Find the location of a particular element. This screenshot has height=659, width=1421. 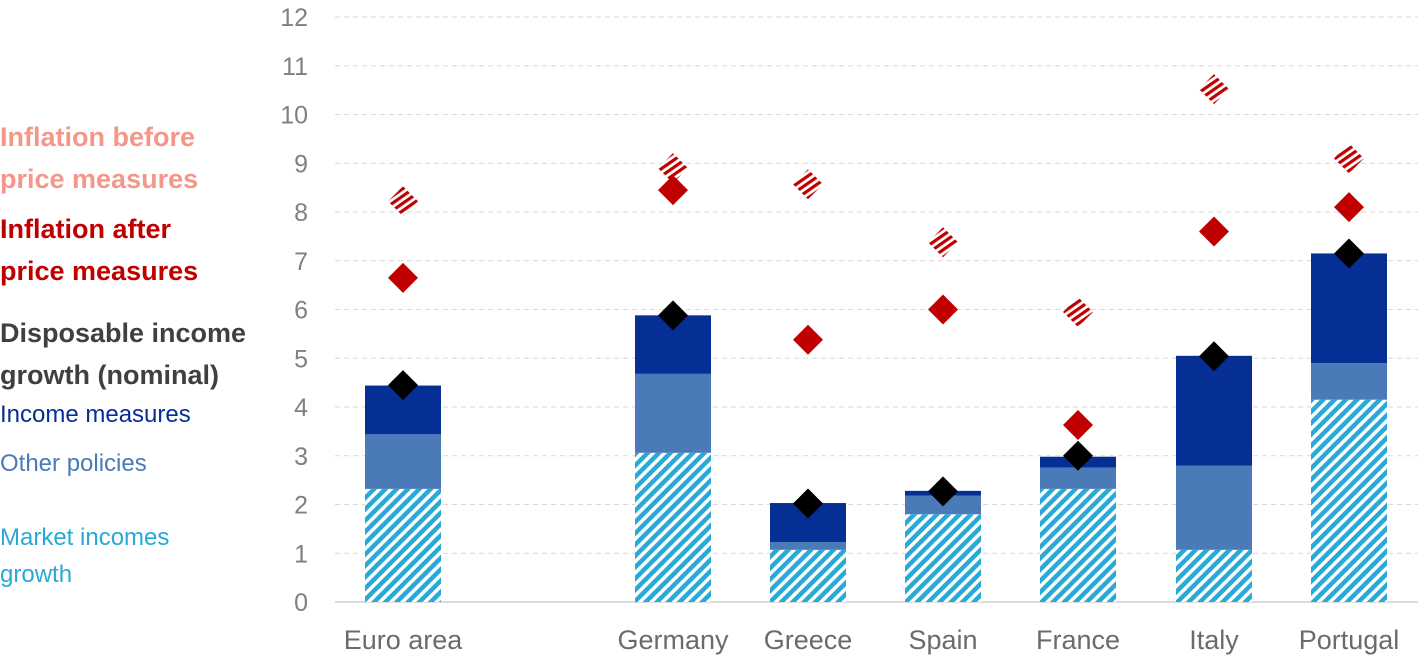

y-tick-label: 11 is located at coordinates (295, 67).